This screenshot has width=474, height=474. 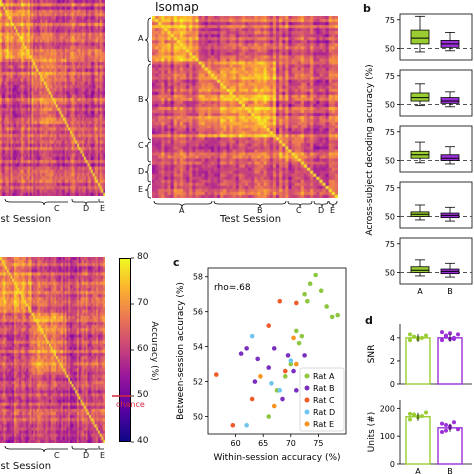 I want to click on heatmap-top-left-axis, so click(x=54, y=202).